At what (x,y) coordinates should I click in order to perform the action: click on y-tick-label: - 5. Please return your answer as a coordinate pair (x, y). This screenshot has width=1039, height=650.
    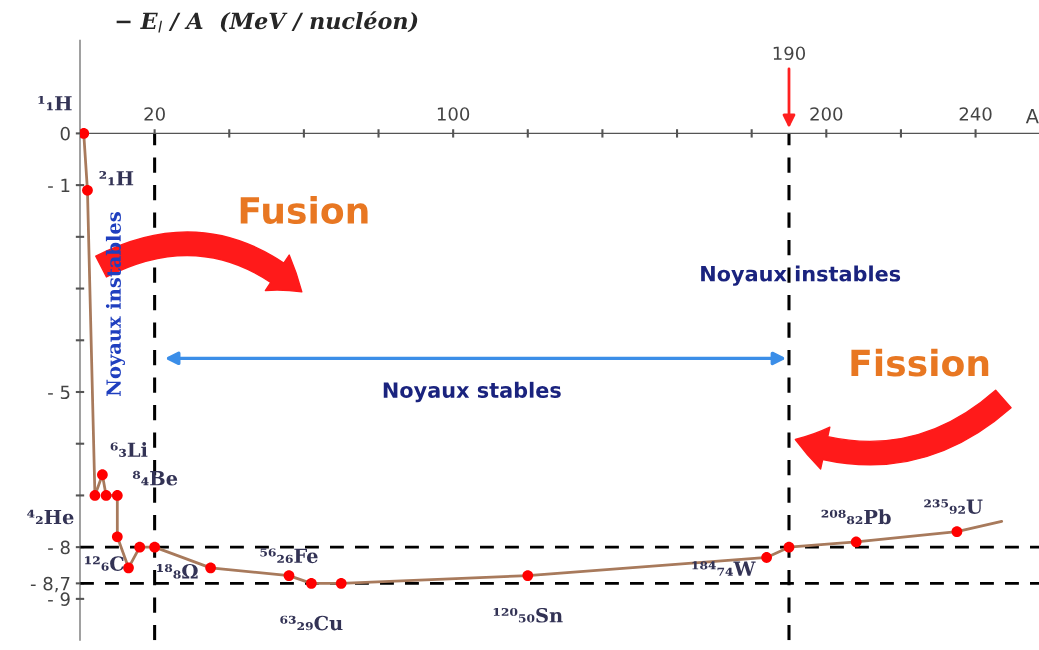
    Looking at the image, I should click on (59, 392).